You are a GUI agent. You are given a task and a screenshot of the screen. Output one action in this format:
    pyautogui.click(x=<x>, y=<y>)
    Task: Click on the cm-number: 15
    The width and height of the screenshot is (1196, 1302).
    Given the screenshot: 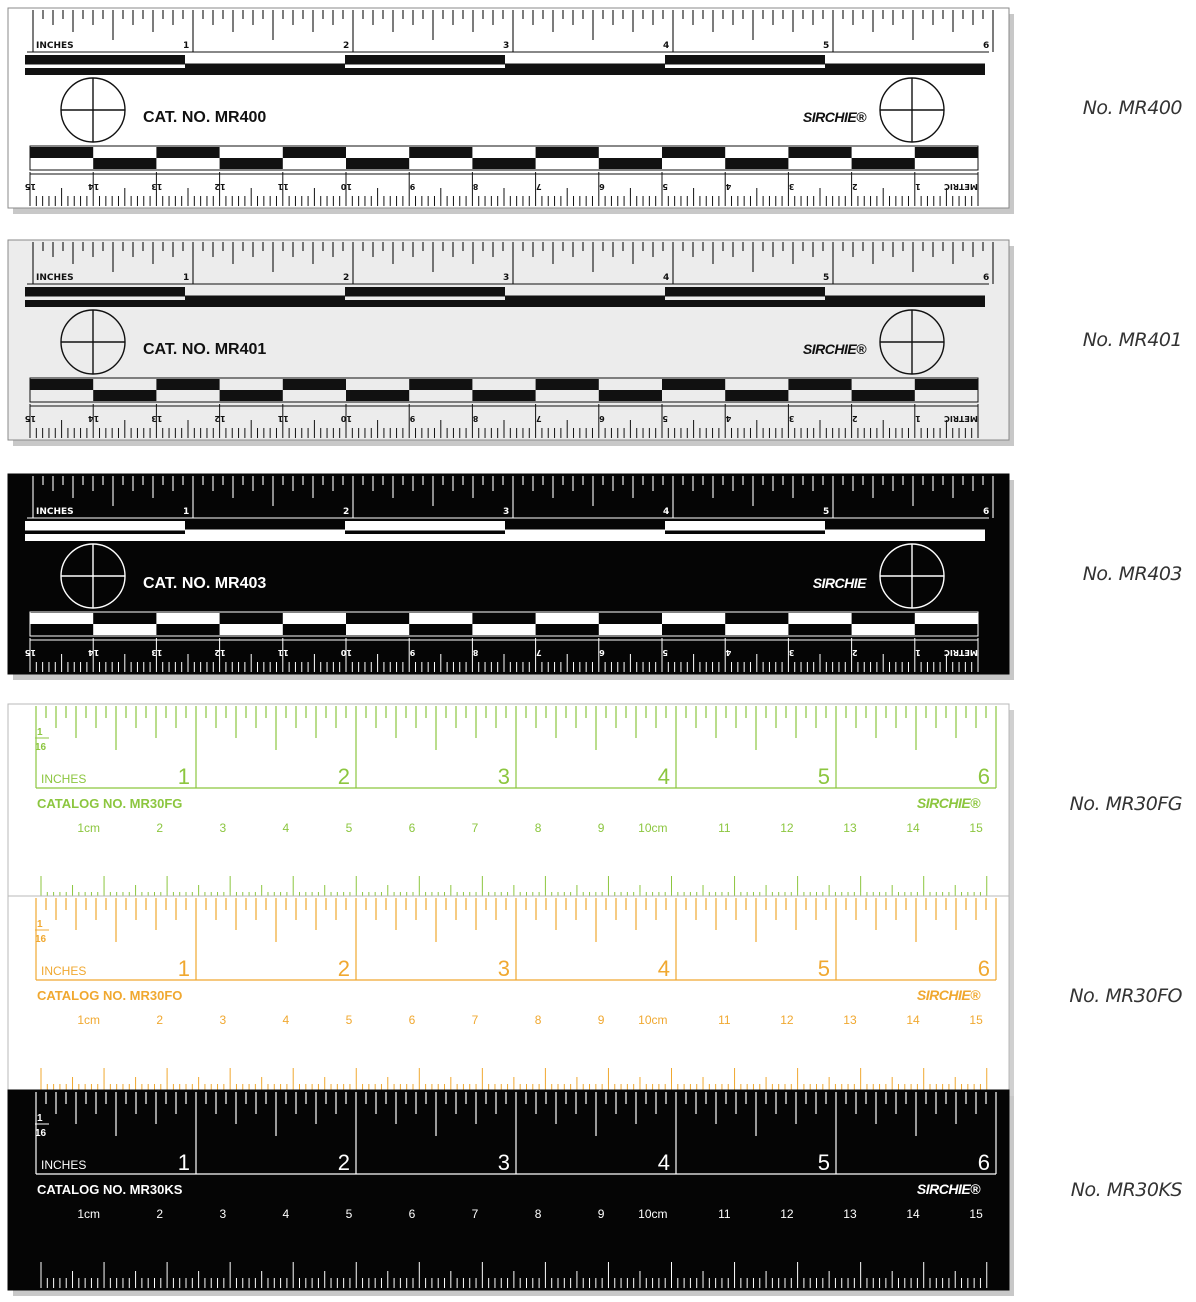 What is the action you would take?
    pyautogui.click(x=976, y=1020)
    